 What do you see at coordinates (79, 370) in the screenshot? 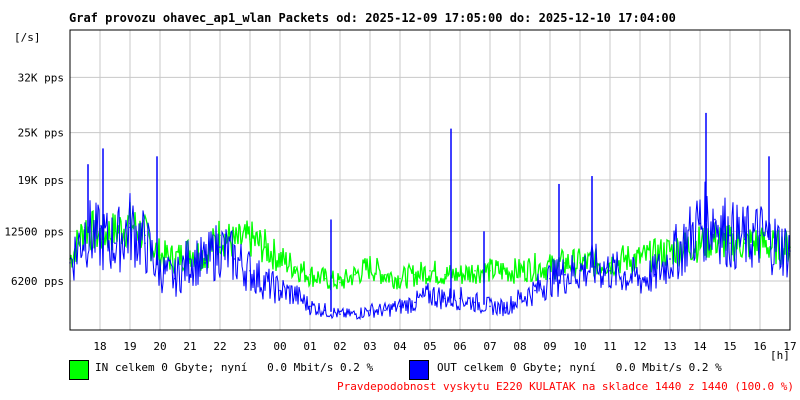
I see `legend-swatch-in` at bounding box center [79, 370].